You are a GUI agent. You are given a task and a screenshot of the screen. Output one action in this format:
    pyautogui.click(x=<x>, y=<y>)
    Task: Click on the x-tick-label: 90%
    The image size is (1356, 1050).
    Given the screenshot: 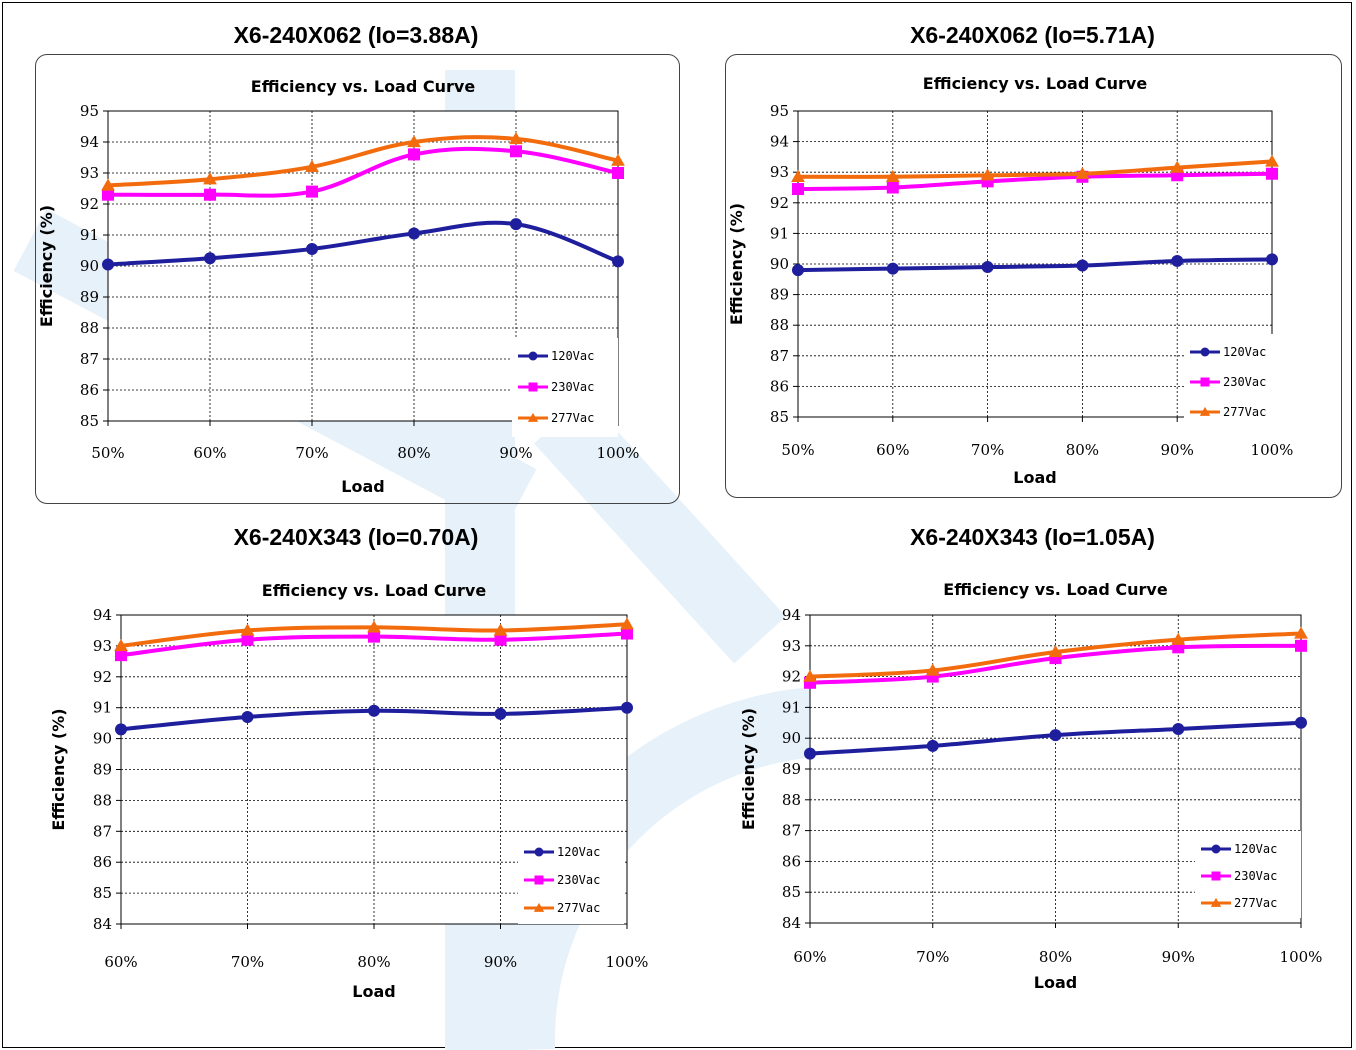 What is the action you would take?
    pyautogui.click(x=515, y=453)
    